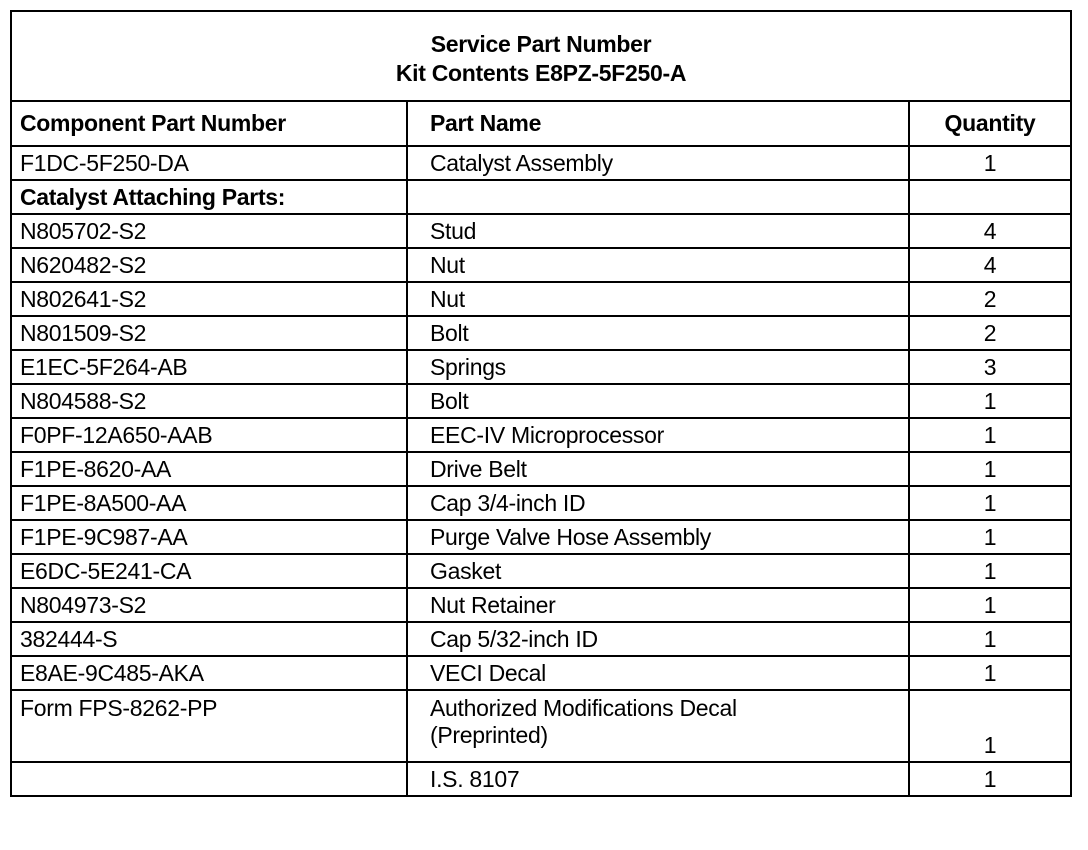 The width and height of the screenshot is (1088, 850). What do you see at coordinates (468, 366) in the screenshot?
I see `part-name-text: Springs` at bounding box center [468, 366].